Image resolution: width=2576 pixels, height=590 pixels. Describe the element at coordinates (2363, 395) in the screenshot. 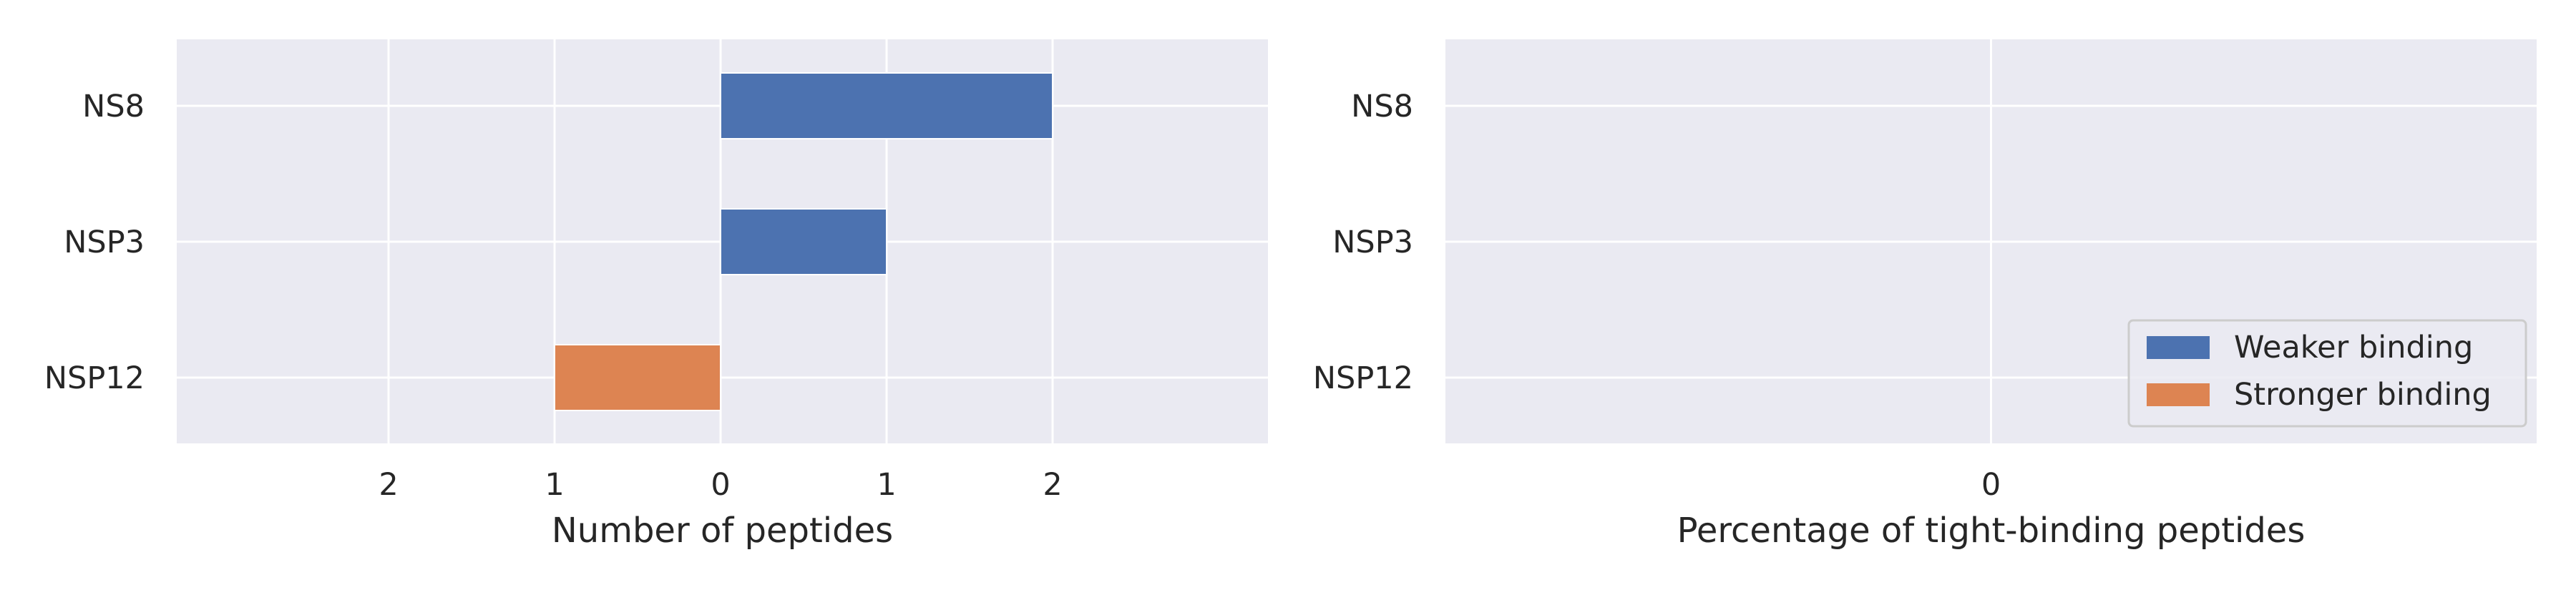

I see `legend-label-stronger: Stronger binding` at that location.